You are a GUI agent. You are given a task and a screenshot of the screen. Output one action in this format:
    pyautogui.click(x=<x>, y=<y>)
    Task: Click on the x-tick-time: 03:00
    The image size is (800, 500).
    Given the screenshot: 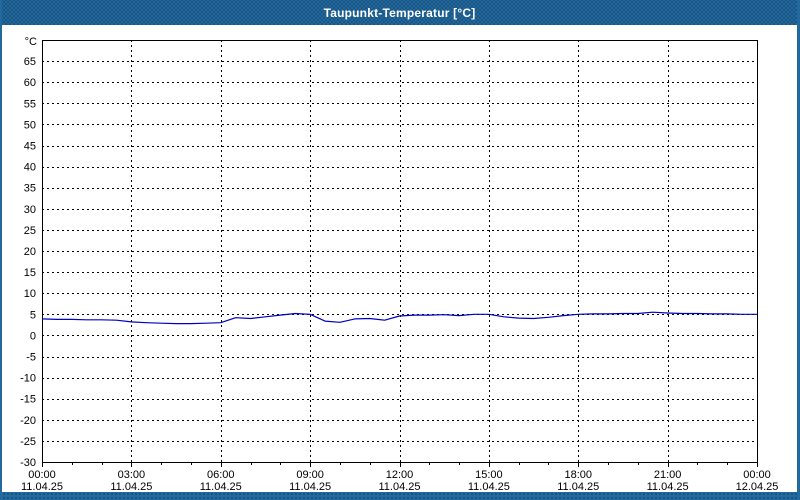 What is the action you would take?
    pyautogui.click(x=132, y=475)
    